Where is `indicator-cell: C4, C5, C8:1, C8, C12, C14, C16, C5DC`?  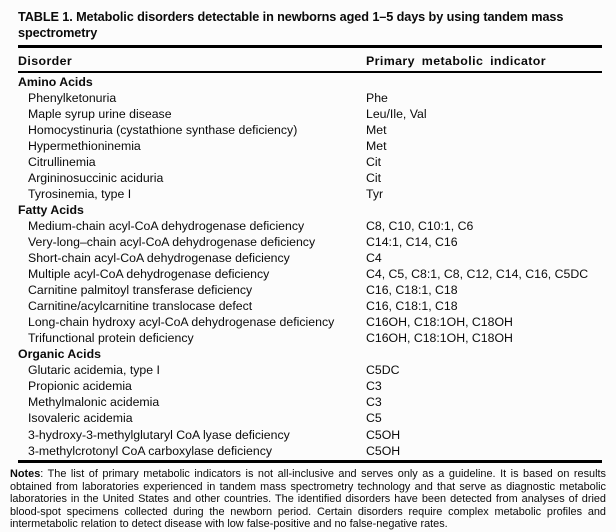 indicator-cell: C4, C5, C8:1, C8, C12, C14, C16, C5DC is located at coordinates (477, 274).